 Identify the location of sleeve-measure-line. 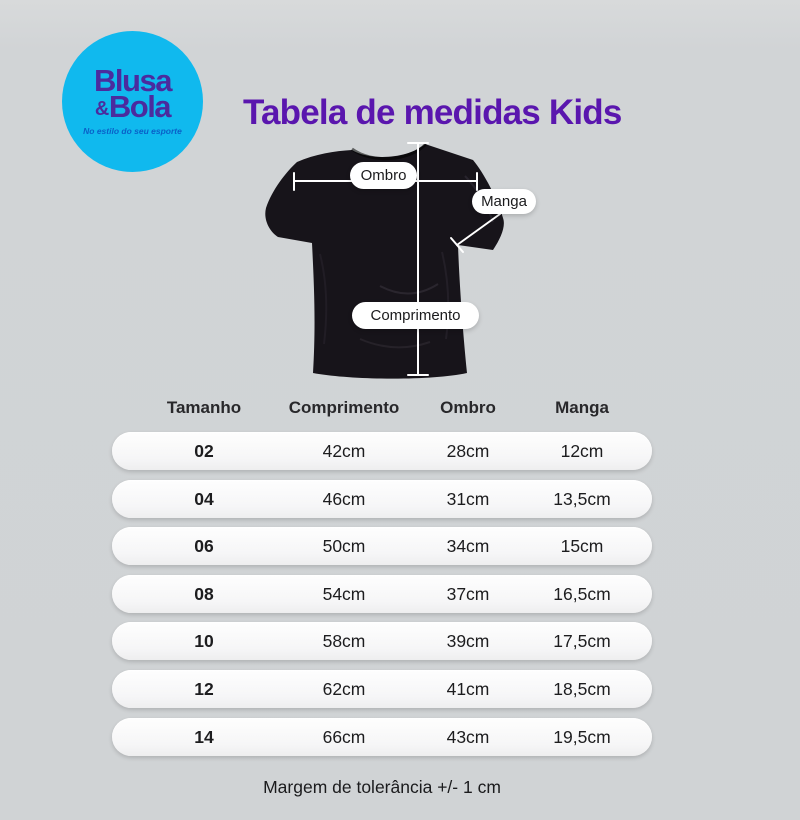
(478, 229).